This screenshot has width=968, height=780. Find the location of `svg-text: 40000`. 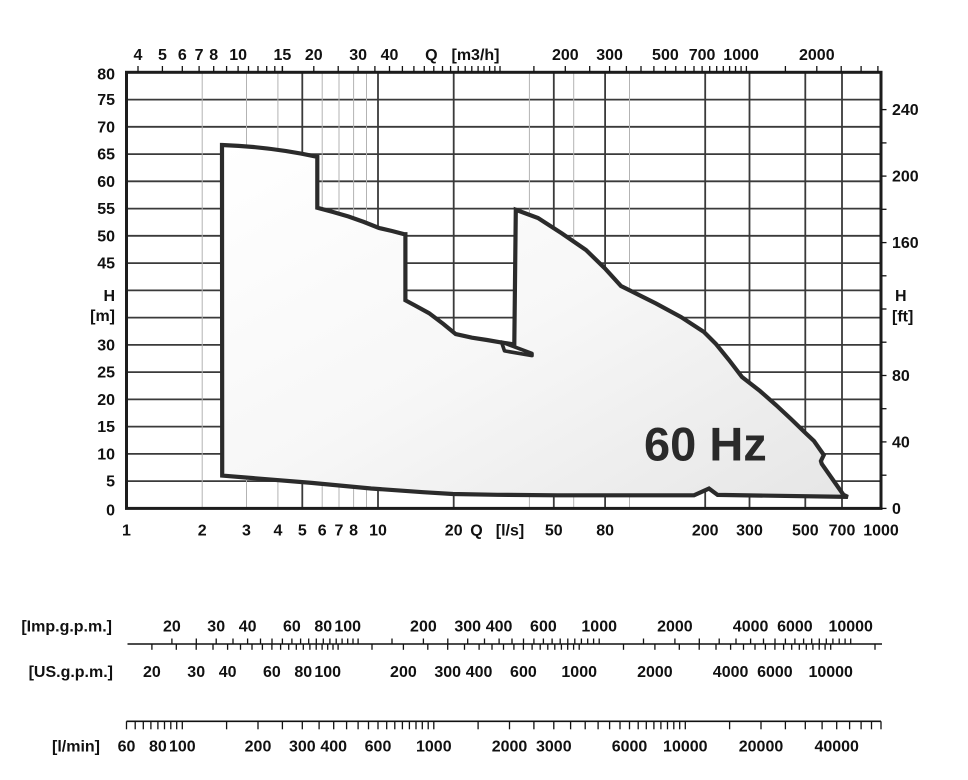

svg-text: 40000 is located at coordinates (836, 747).